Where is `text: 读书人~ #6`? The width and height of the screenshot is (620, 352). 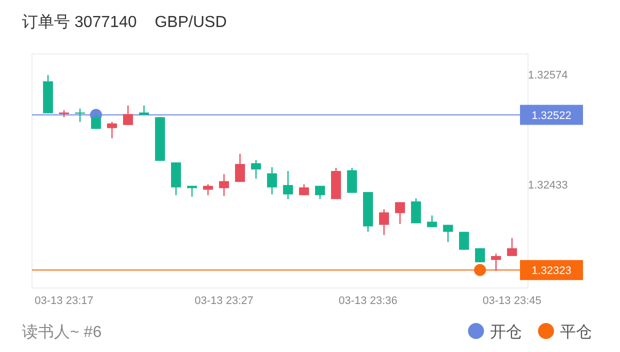 text: 读书人~ #6 is located at coordinates (62, 332).